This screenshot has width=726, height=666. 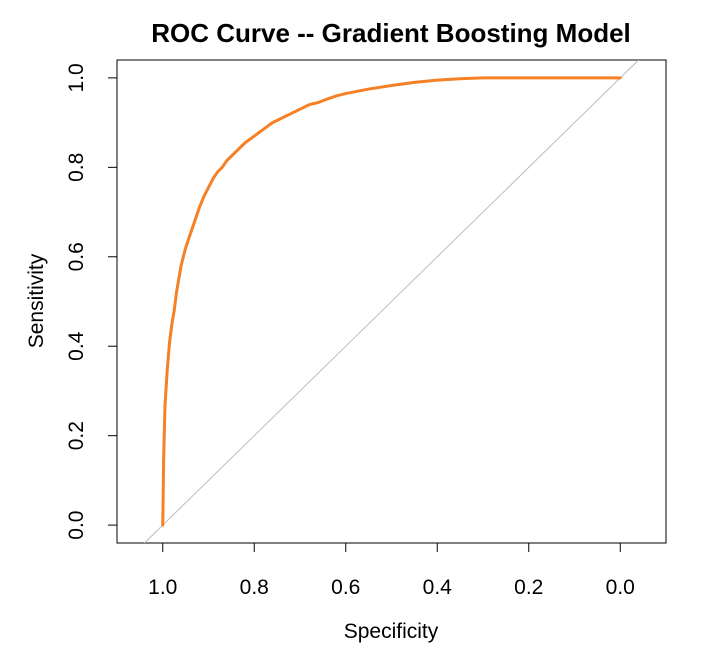 What do you see at coordinates (76, 77) in the screenshot?
I see `y-tick-label: 1.0` at bounding box center [76, 77].